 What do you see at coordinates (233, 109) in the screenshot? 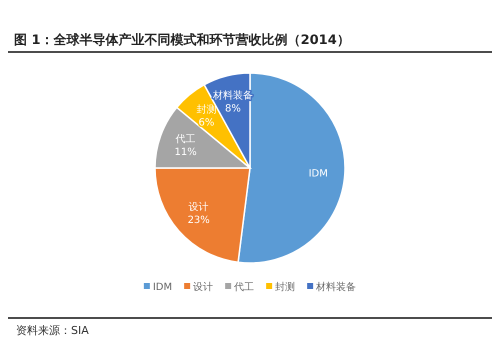
I see `data-label: 8%` at bounding box center [233, 109].